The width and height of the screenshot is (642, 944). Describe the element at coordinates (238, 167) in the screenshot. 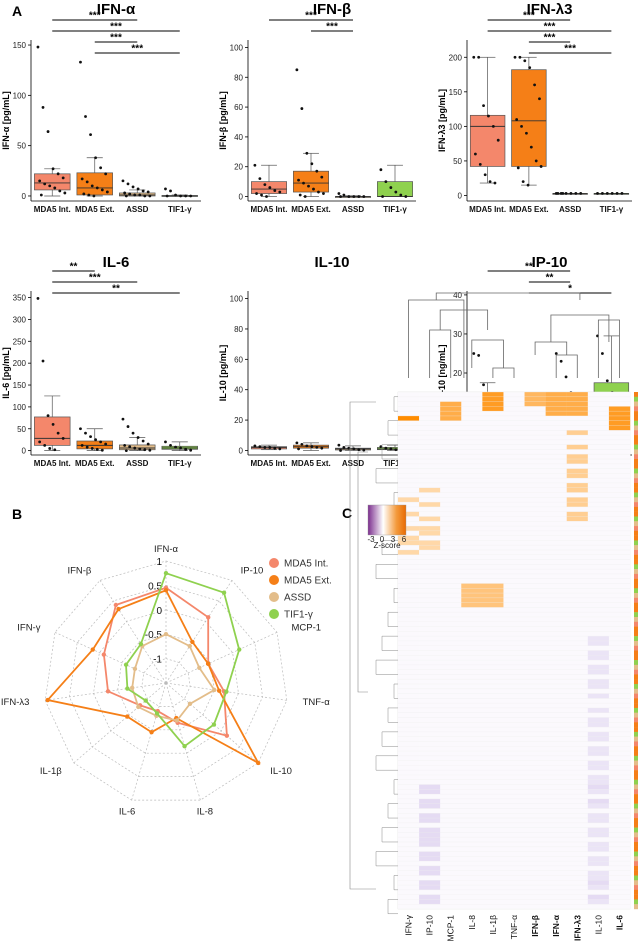

I see `y-tick-label: 20` at that location.